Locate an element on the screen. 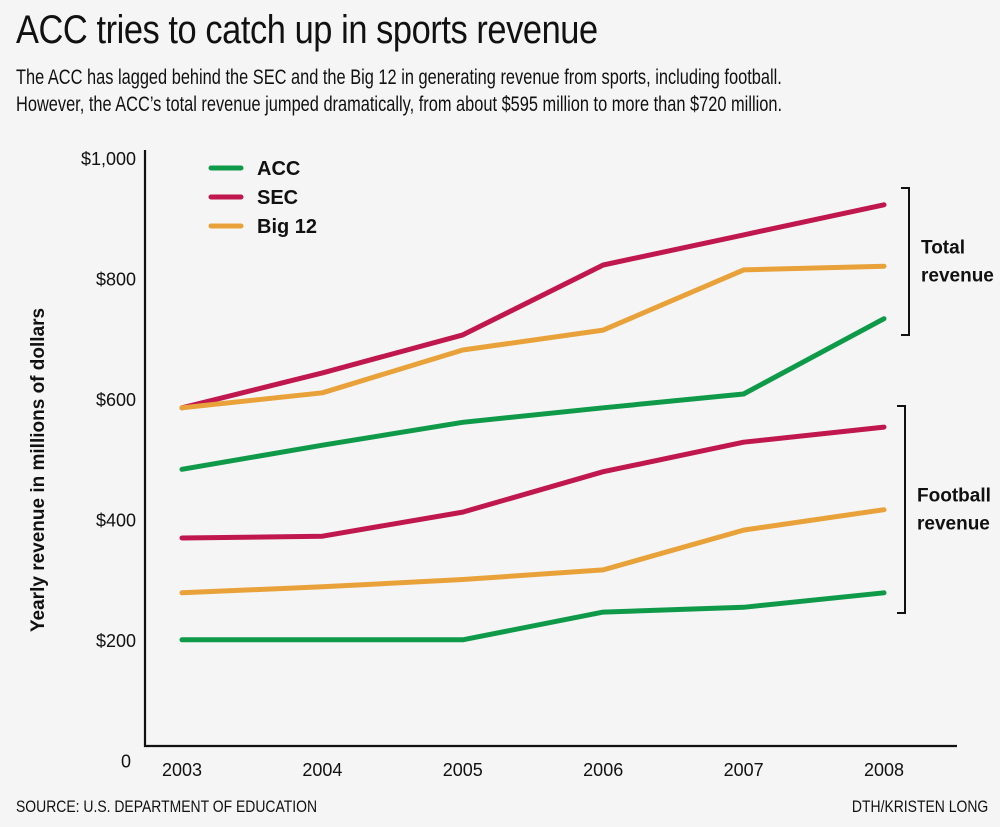 Image resolution: width=1000 pixels, height=827 pixels. x-tick-label: 2005 is located at coordinates (463, 770).